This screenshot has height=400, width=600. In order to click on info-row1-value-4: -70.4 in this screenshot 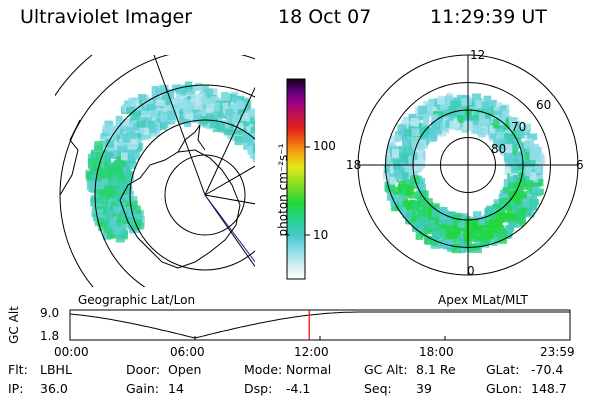, I will do `click(547, 369)`.